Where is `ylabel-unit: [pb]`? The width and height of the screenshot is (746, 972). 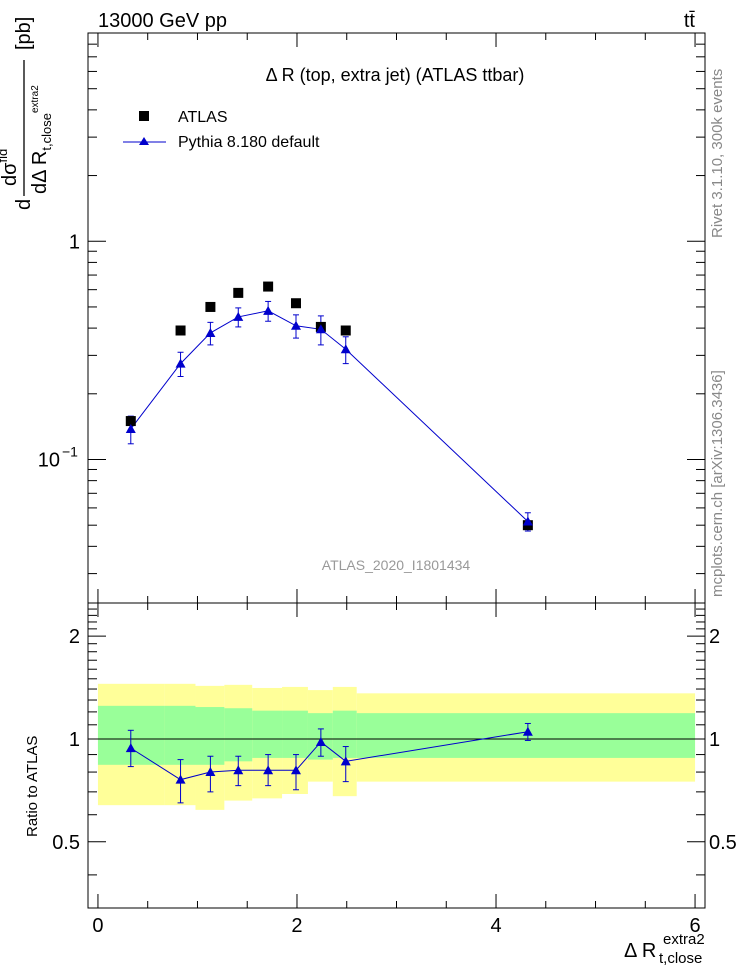 ylabel-unit: [pb] is located at coordinates (24, 33).